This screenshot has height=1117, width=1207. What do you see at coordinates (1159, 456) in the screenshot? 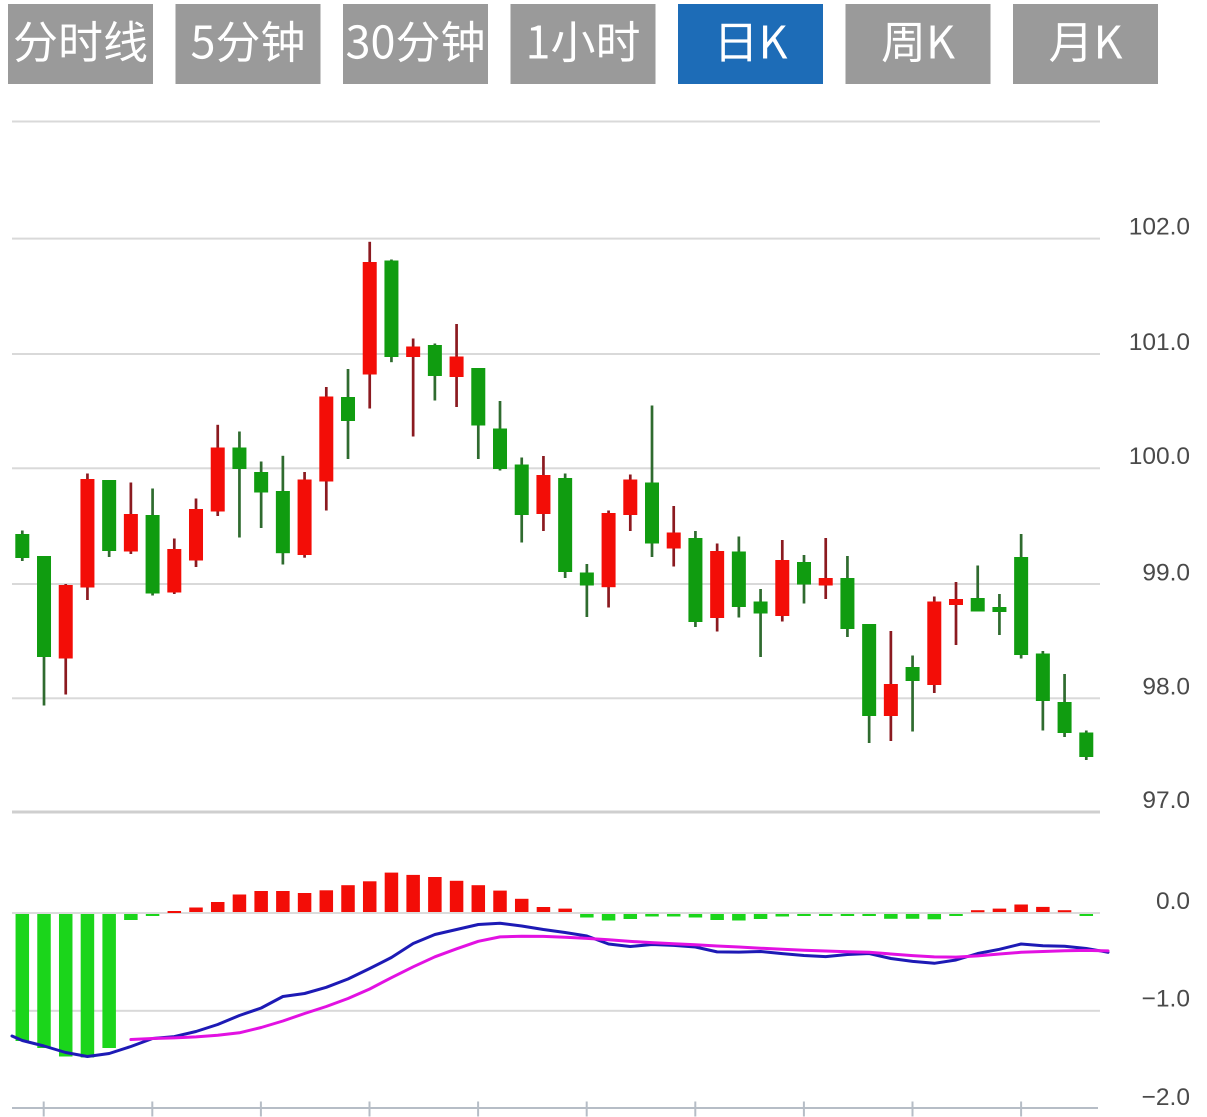
I see `svg-text: 100.0` at bounding box center [1159, 456].